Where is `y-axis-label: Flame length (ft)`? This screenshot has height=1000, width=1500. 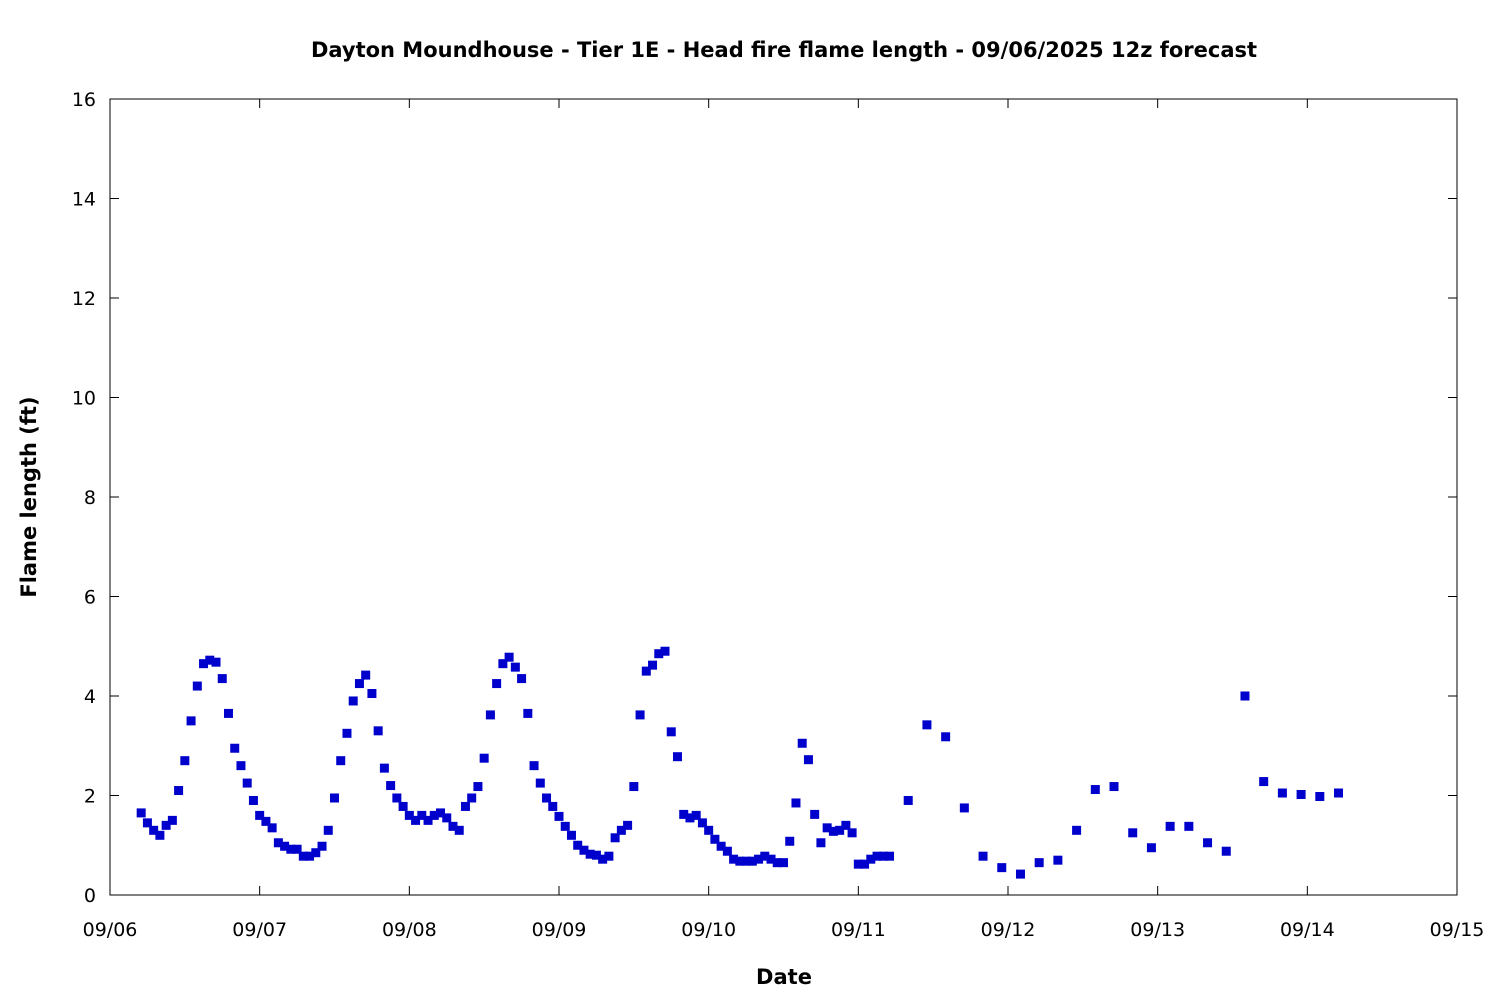 y-axis-label: Flame length (ft) is located at coordinates (29, 496).